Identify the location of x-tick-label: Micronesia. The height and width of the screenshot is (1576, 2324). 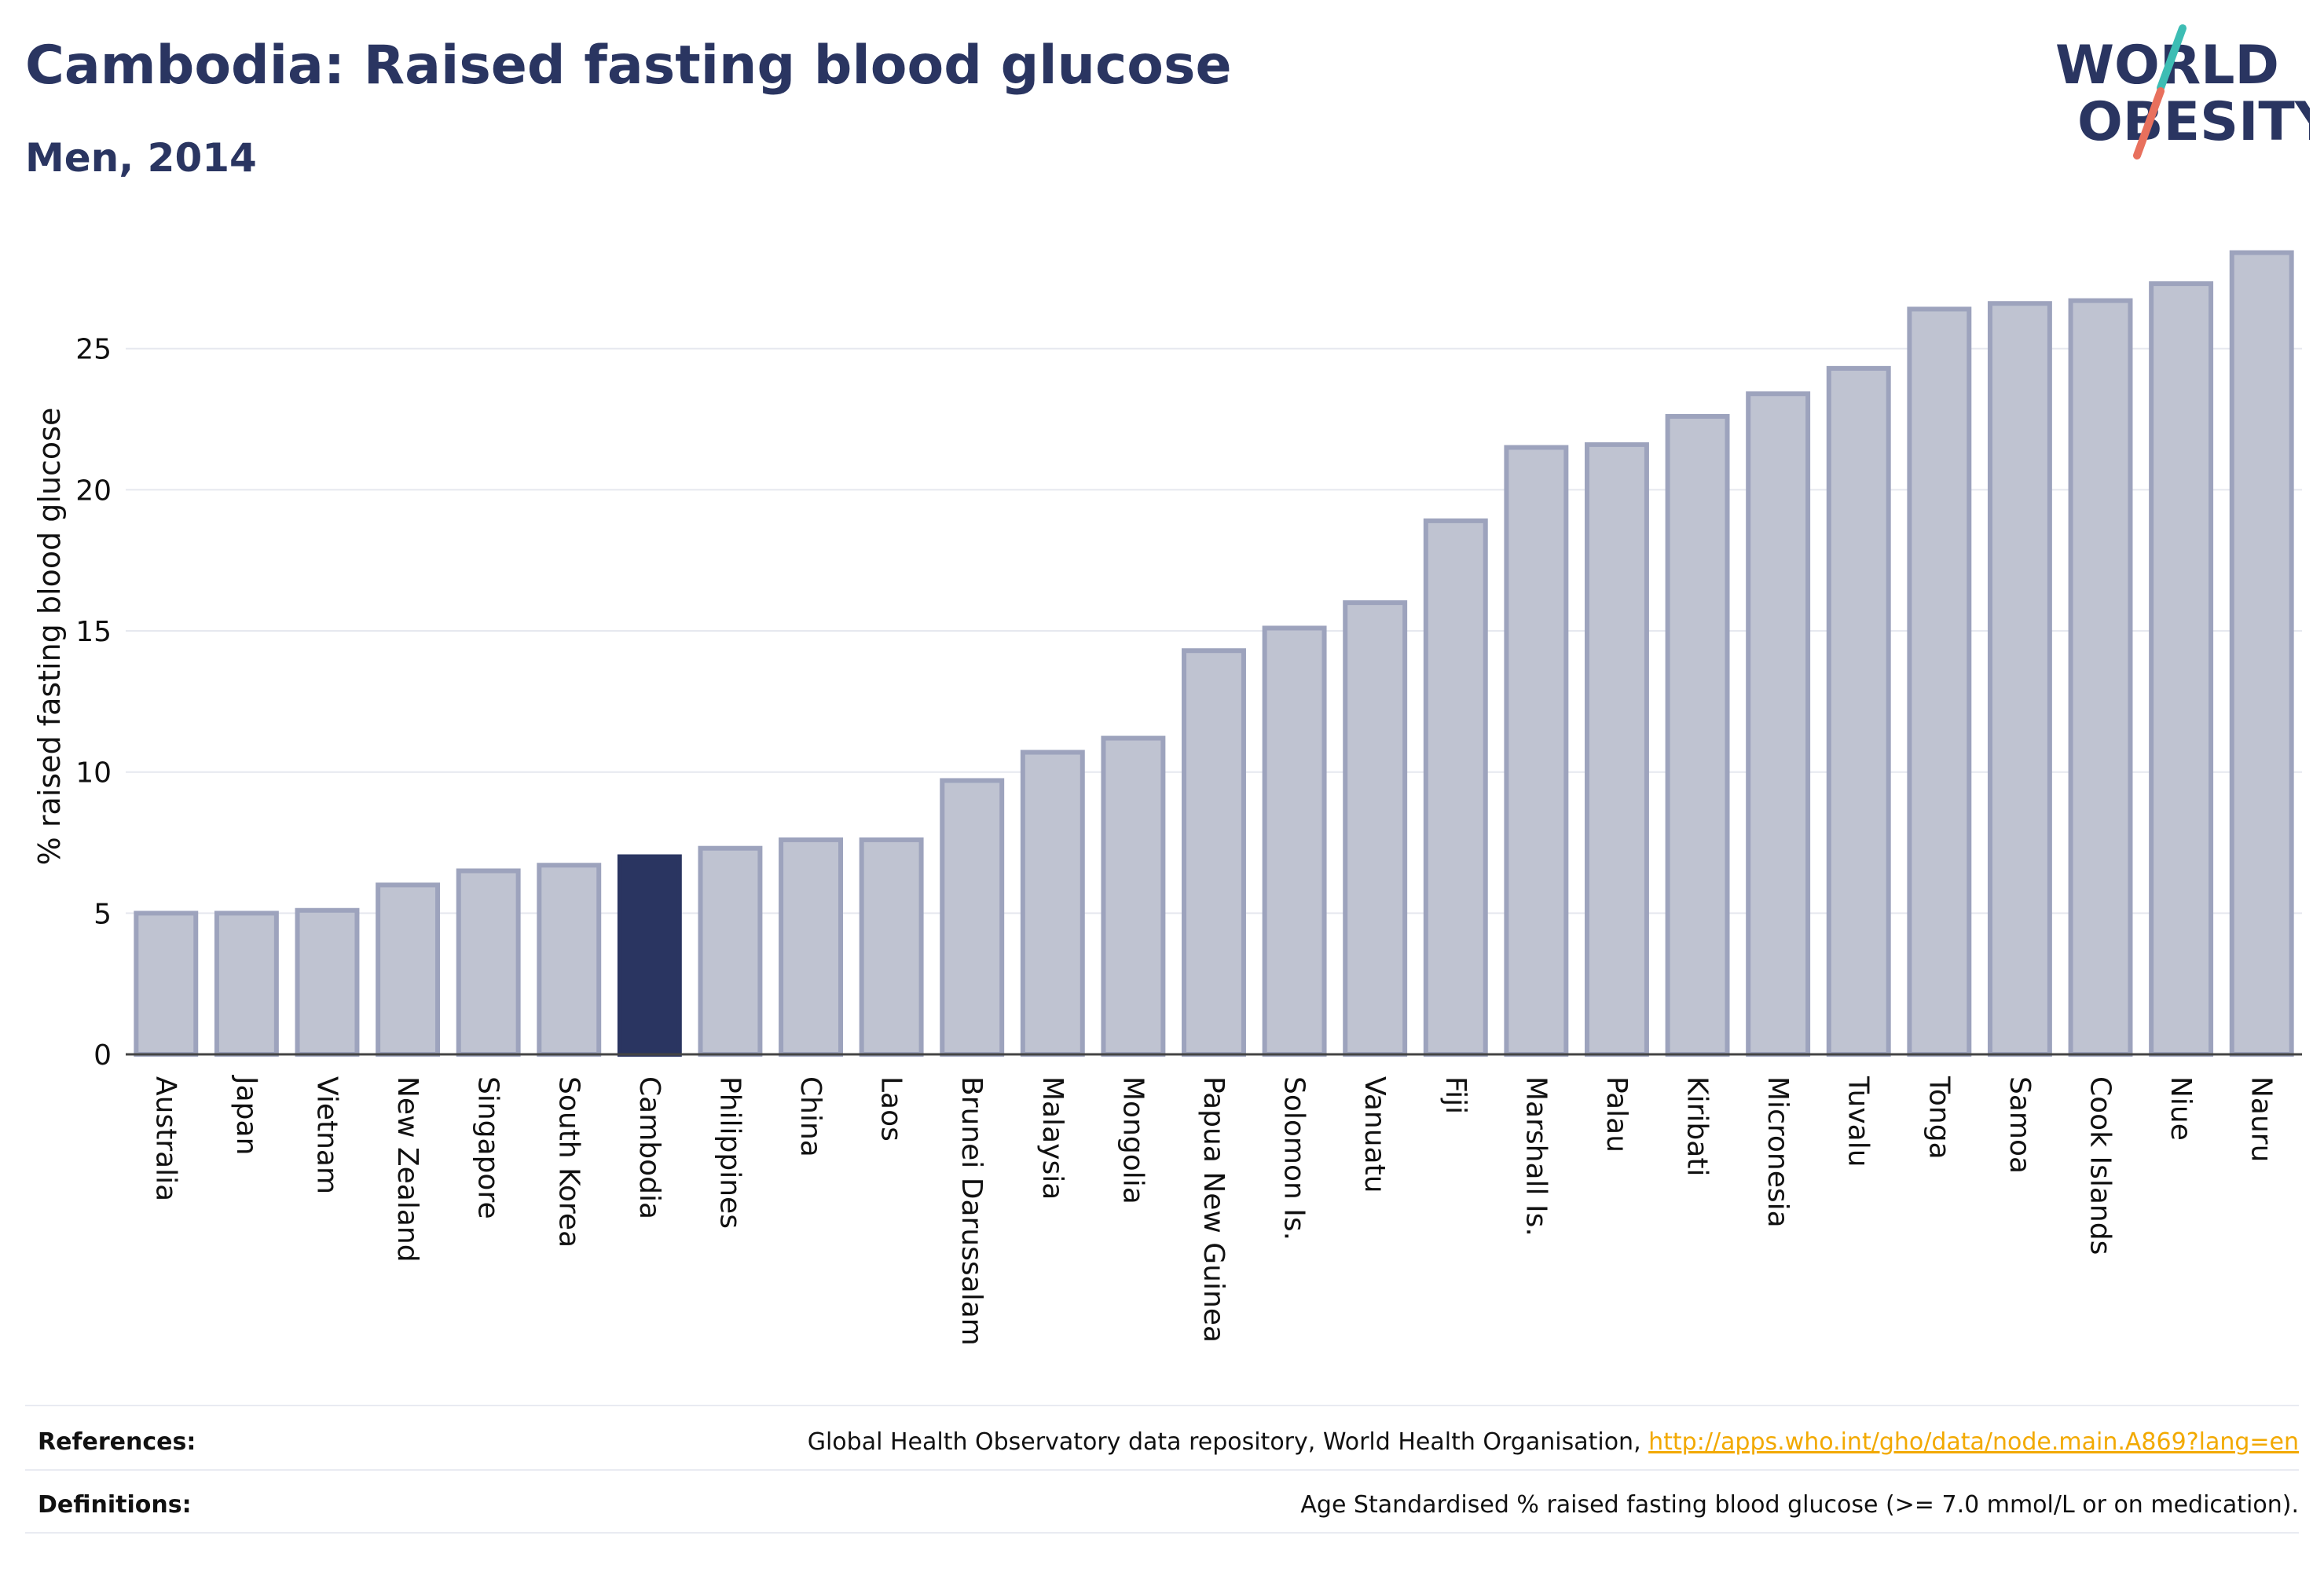
(1777, 1152).